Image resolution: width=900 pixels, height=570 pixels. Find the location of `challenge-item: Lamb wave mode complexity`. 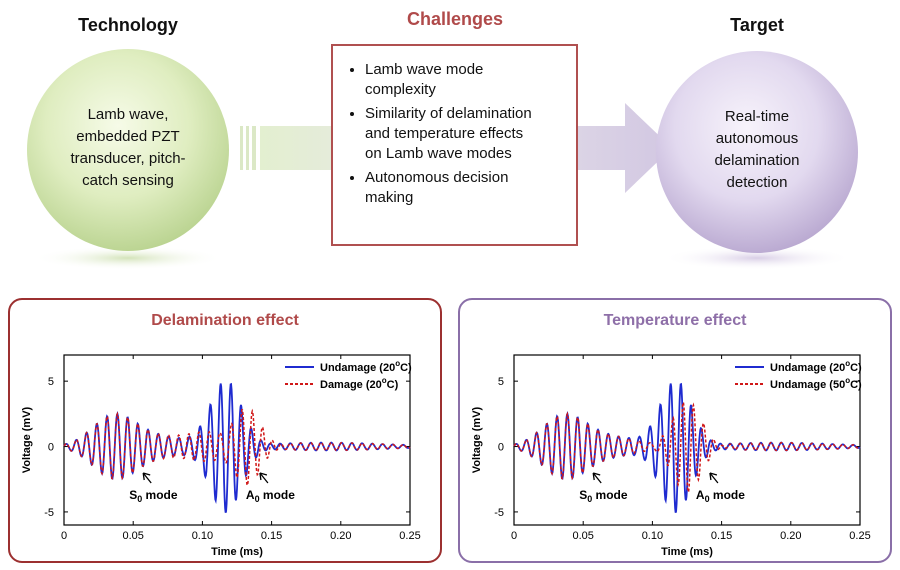

challenge-item: Lamb wave mode complexity is located at coordinates (465, 80).